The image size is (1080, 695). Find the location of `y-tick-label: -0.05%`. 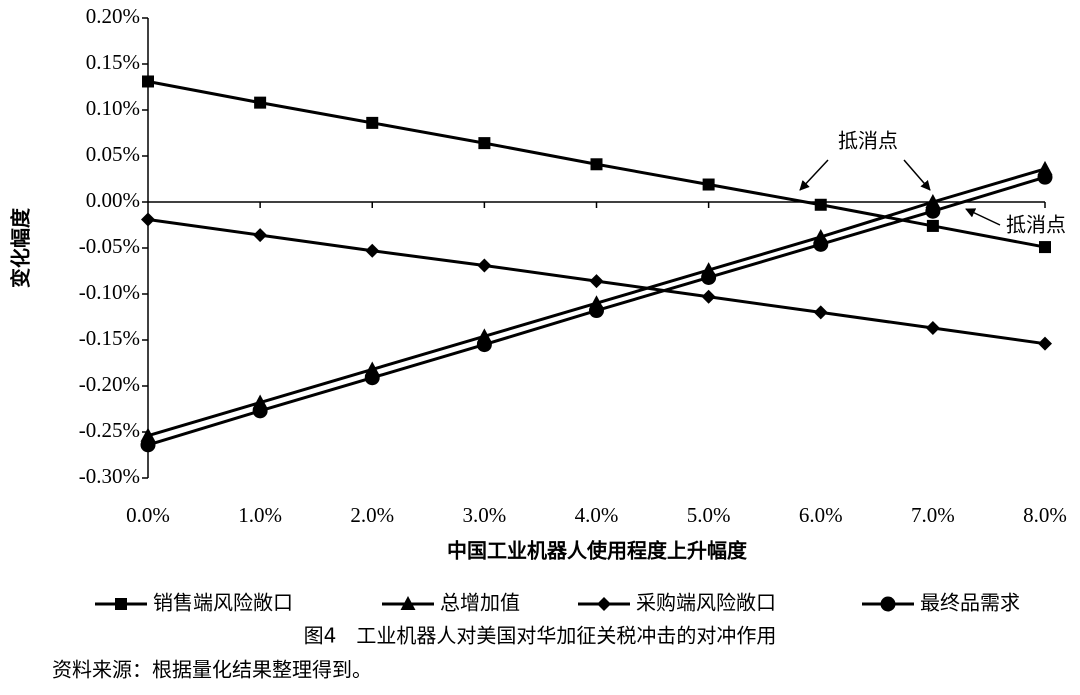

y-tick-label: -0.05% is located at coordinates (109, 246).